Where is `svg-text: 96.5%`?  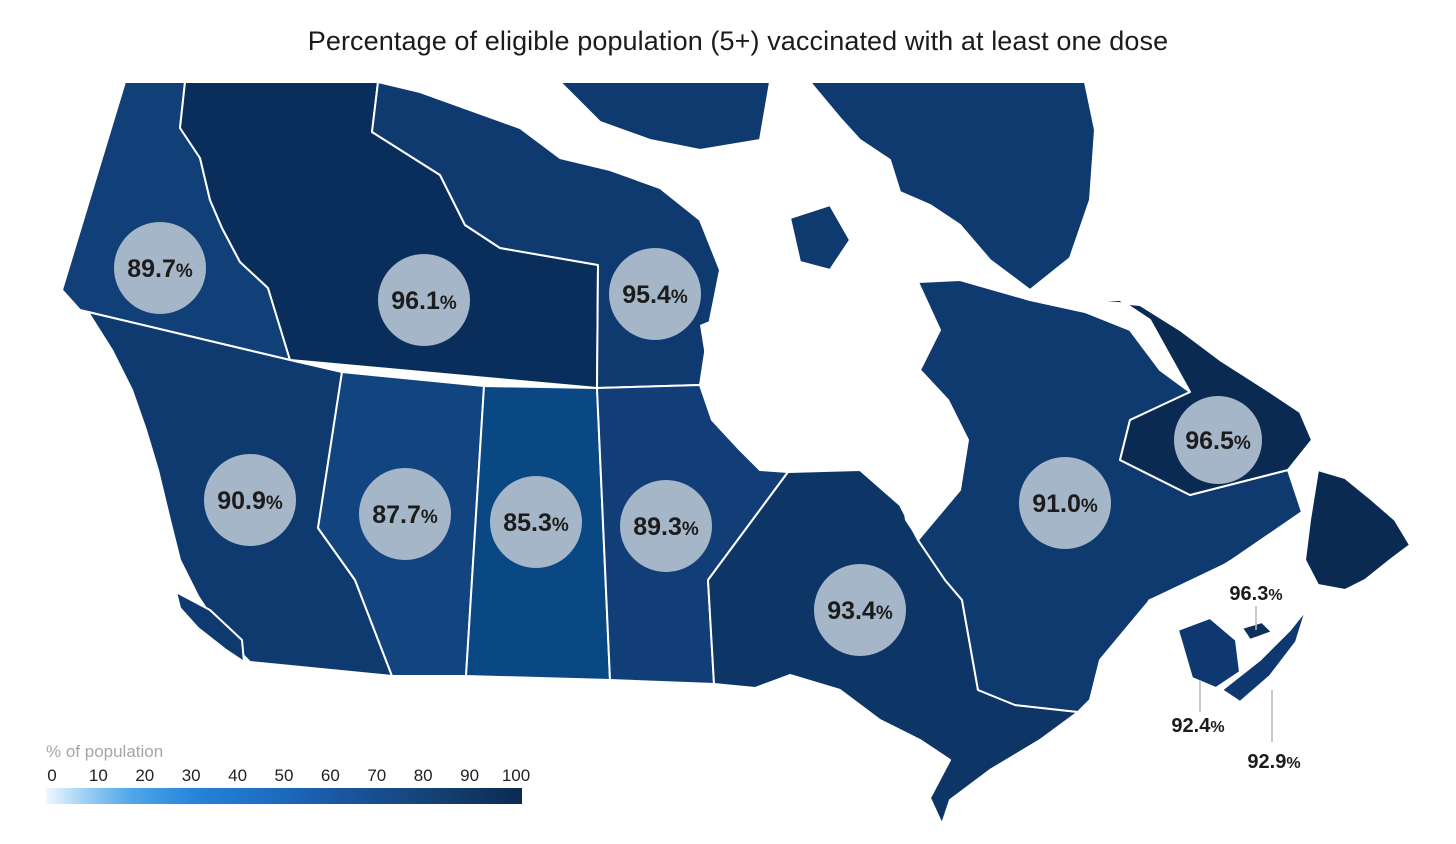
svg-text: 96.5% is located at coordinates (1218, 441).